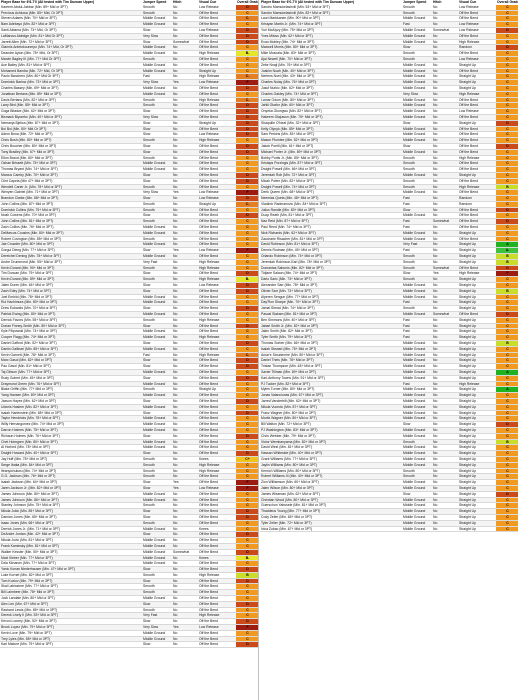 The image size is (519, 700). Describe the element at coordinates (29, 470) in the screenshot. I see `player-cell: Ifeanyichukwu (Min. 74+ Mid or 3PT)` at that location.